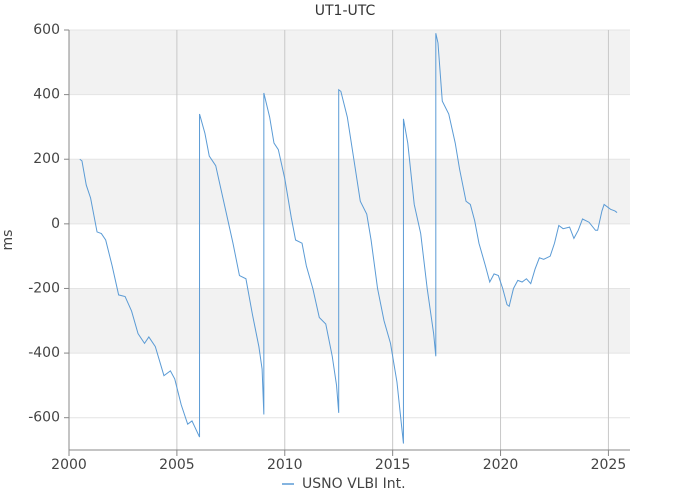 This screenshot has width=700, height=500. I want to click on x-tick-label: 2010, so click(285, 465).